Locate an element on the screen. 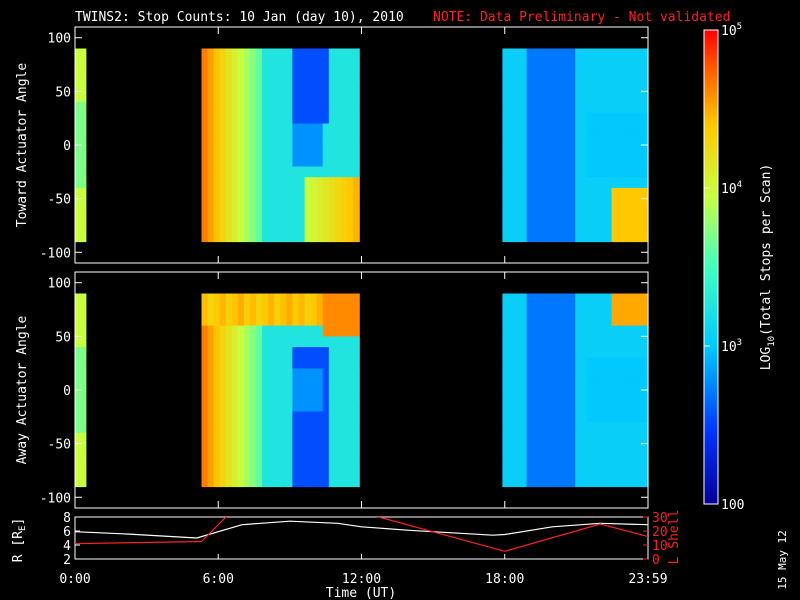 Image resolution: width=800 pixels, height=600 pixels. r-tick-label: 6 is located at coordinates (67, 532).